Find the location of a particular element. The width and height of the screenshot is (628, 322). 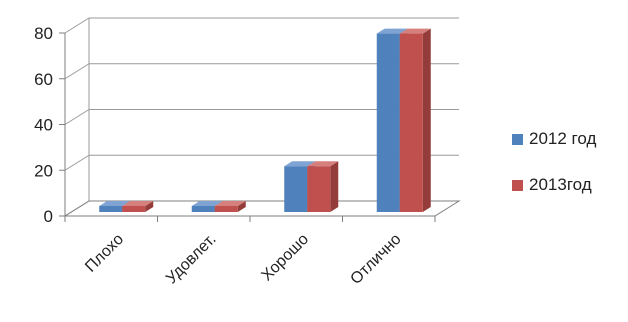

y-tick-label: 0 is located at coordinates (48, 216).